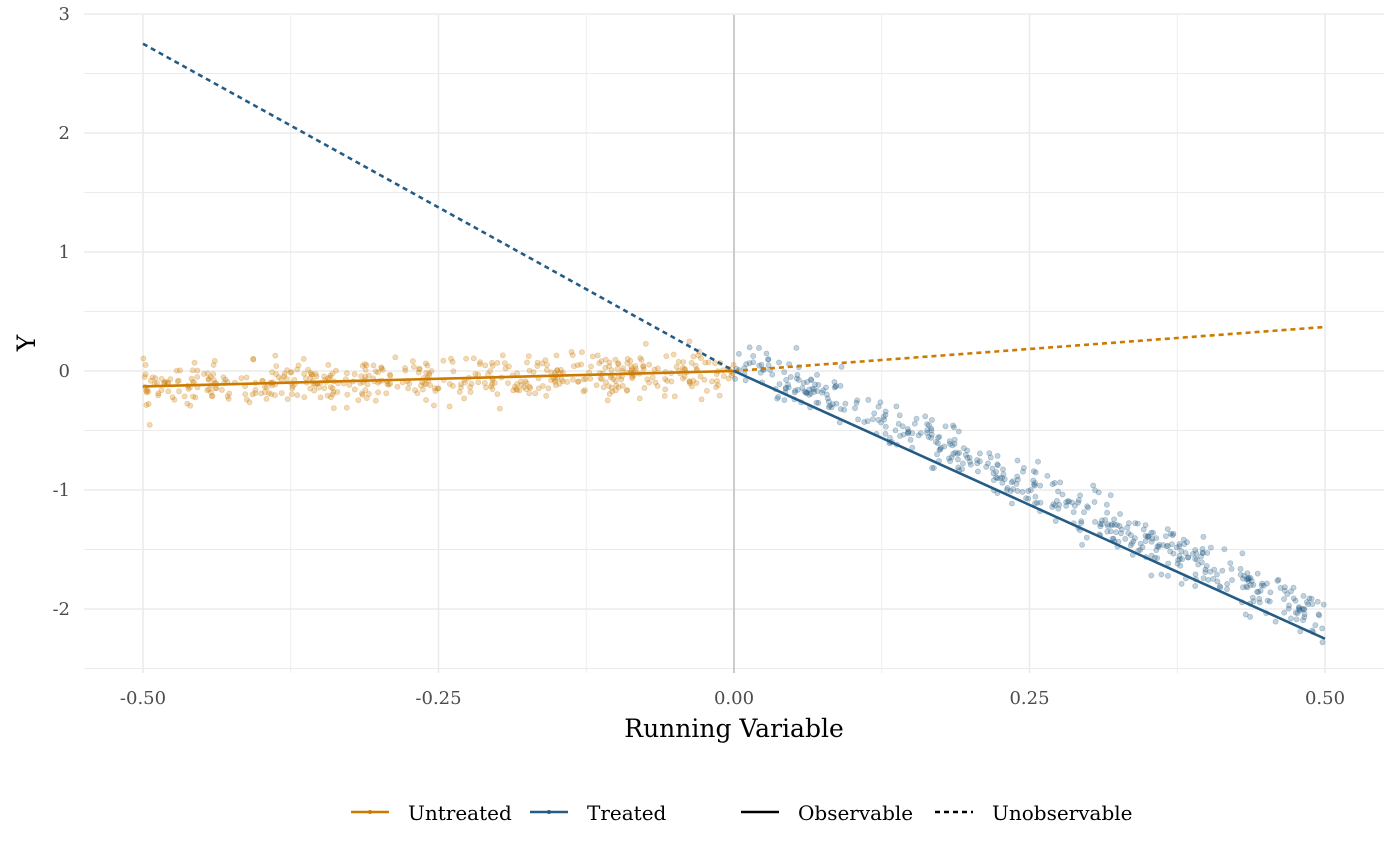  I want to click on y-tick-label: 1, so click(64, 252).